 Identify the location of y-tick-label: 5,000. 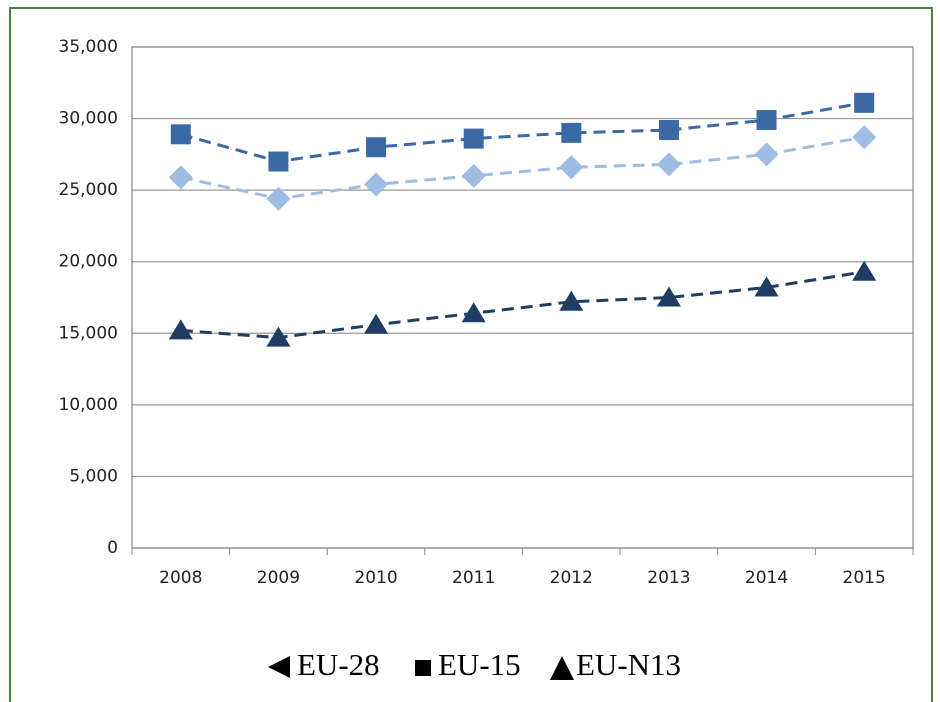
(93, 476).